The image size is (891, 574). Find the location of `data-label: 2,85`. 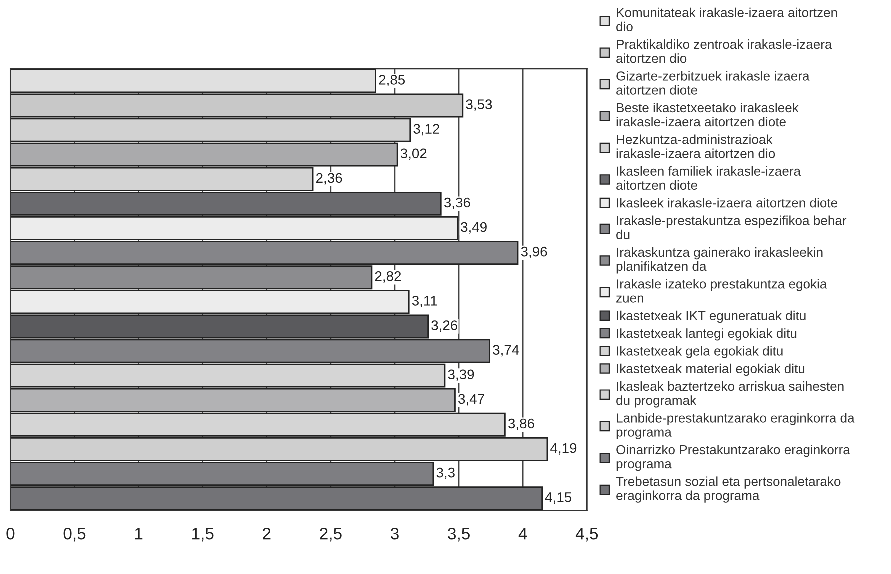

data-label: 2,85 is located at coordinates (392, 81).